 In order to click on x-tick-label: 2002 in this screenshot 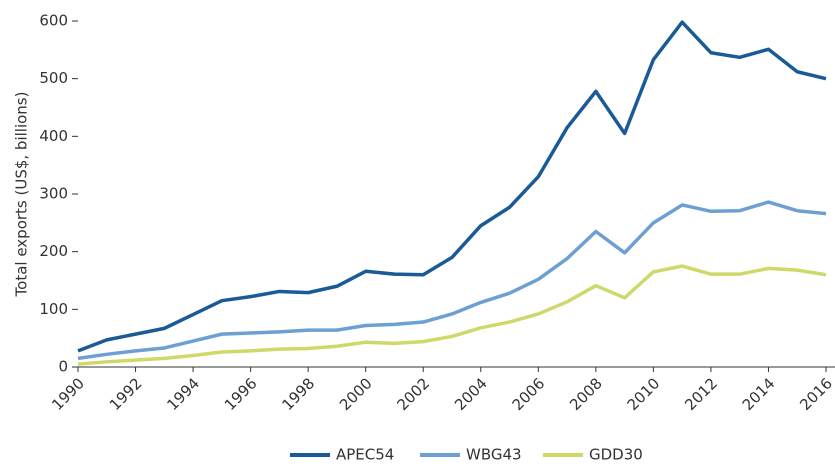, I will do `click(414, 394)`.